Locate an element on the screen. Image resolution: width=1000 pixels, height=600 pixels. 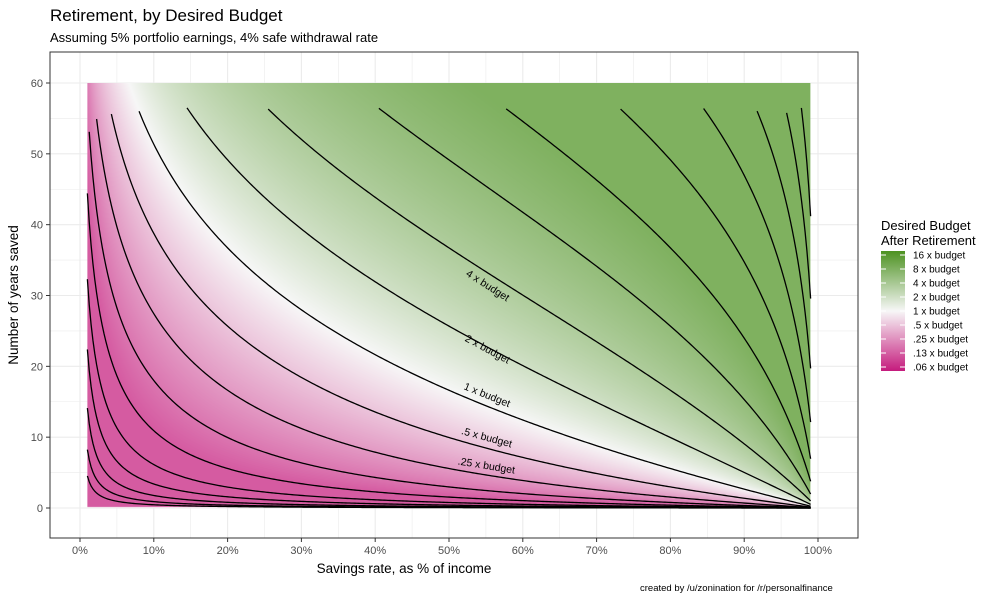
x-tick-label: 40% is located at coordinates (375, 551).